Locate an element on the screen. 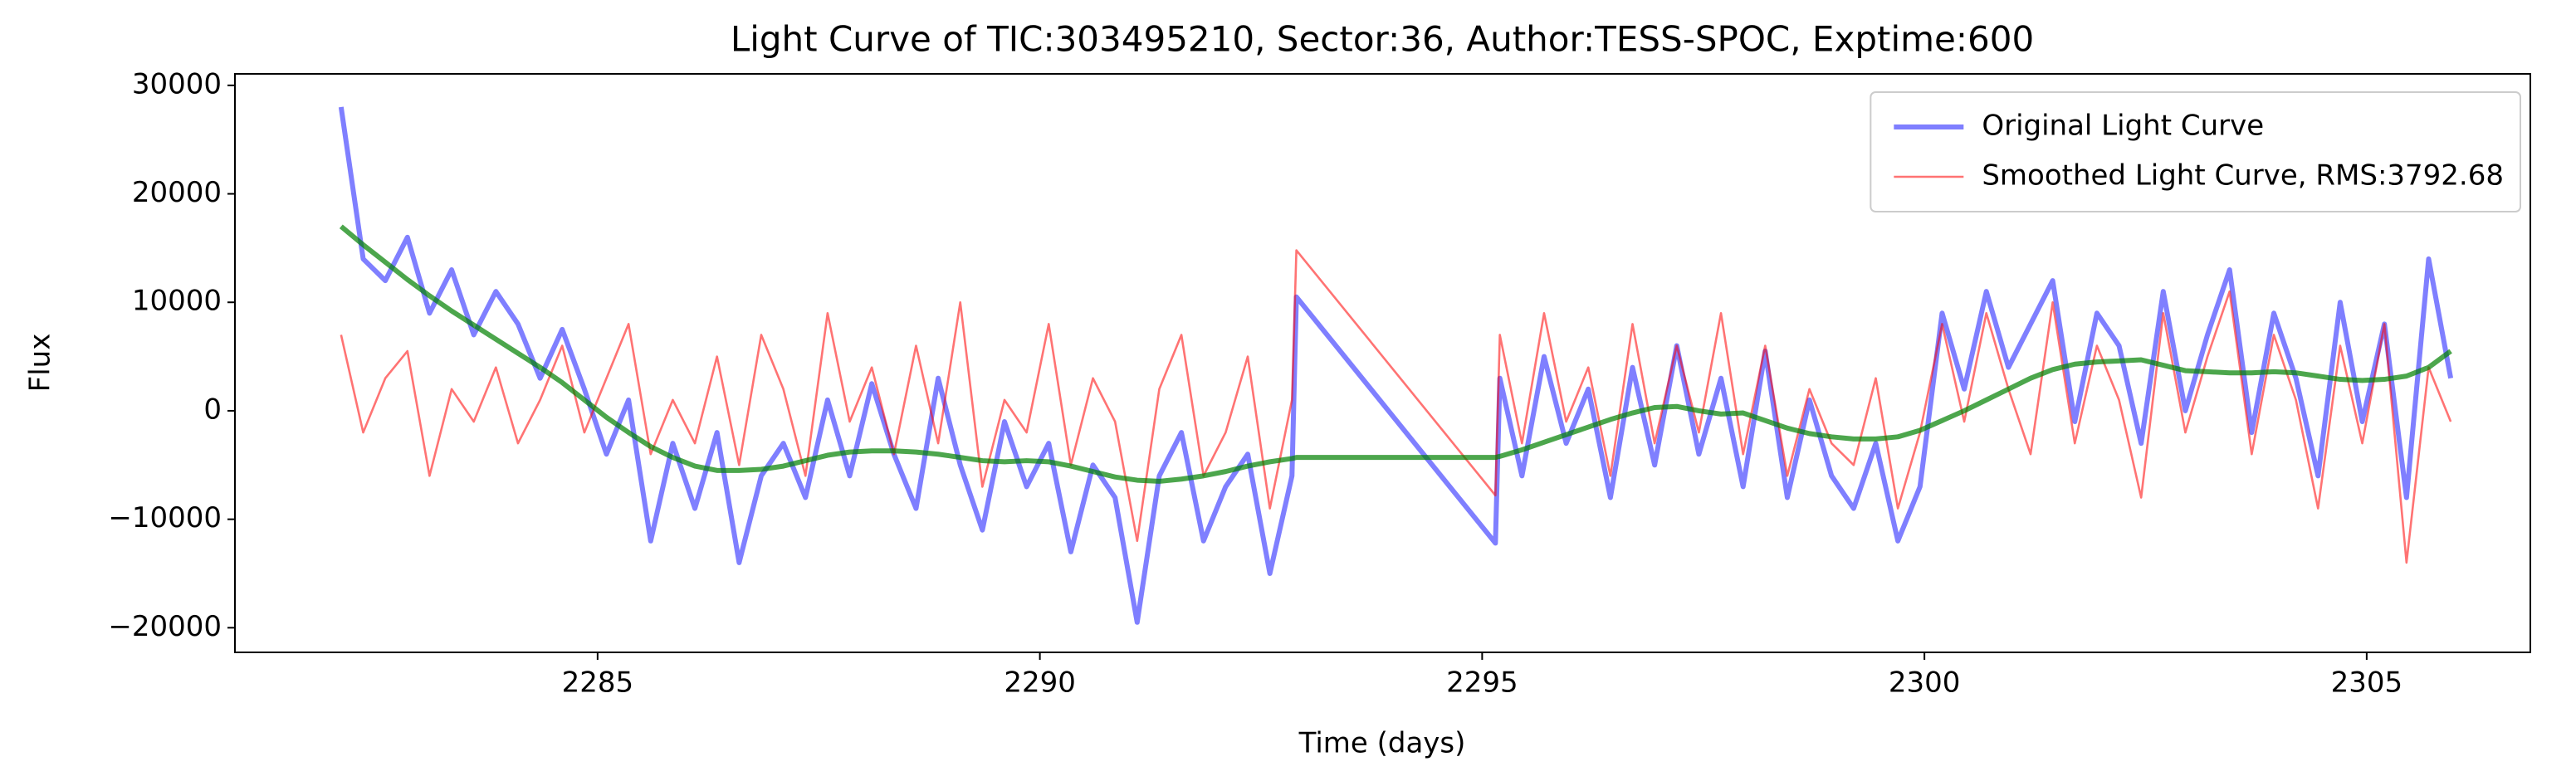 This screenshot has height=781, width=2576. legend-label: Smoothed Light Curve, RMS:3792.68 is located at coordinates (2243, 176).